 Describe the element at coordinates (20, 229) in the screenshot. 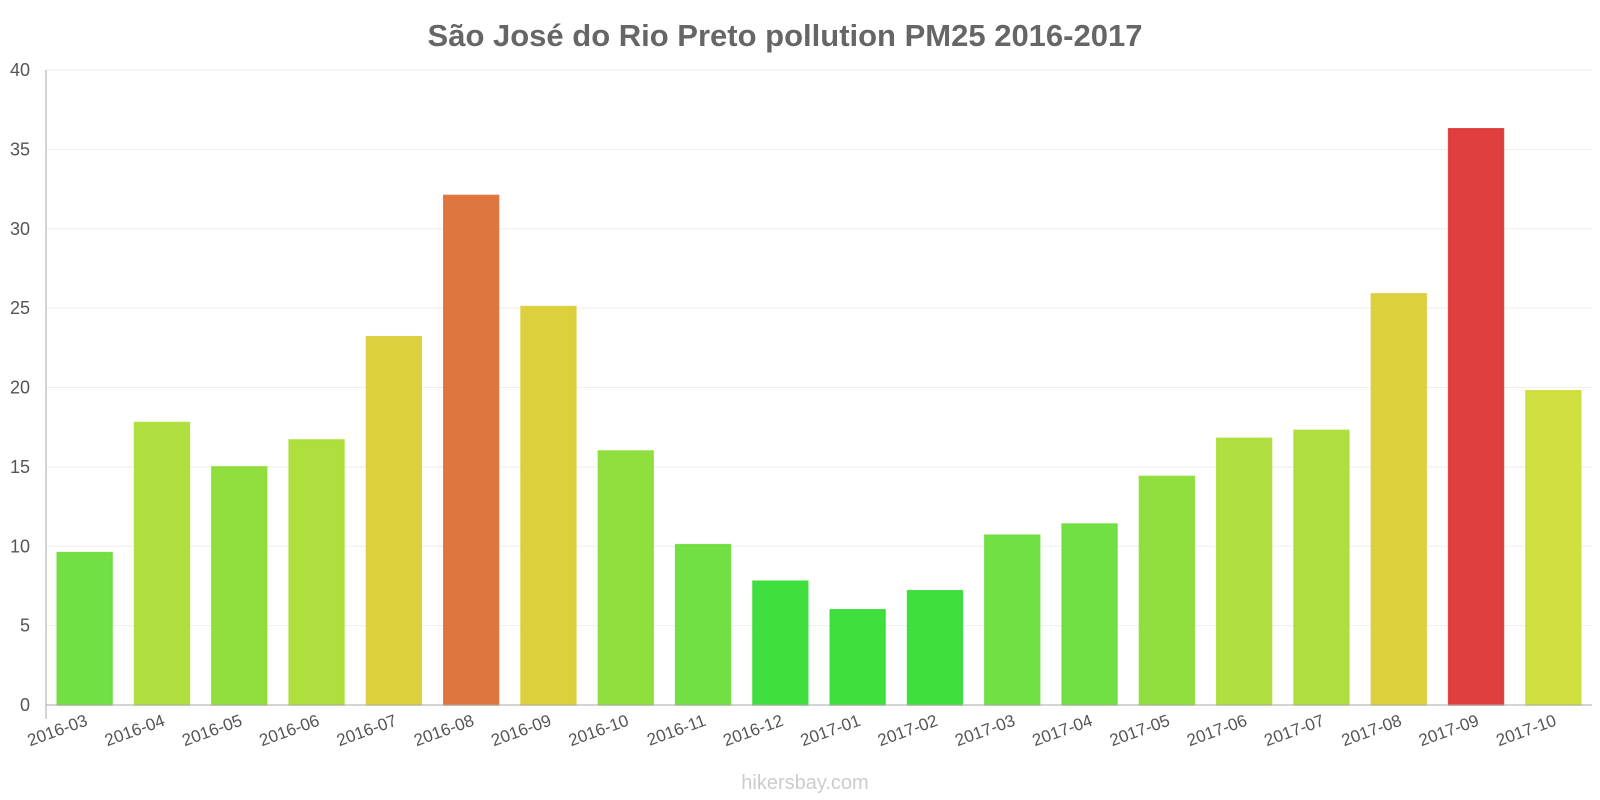

I see `y-tick-label: 30` at that location.